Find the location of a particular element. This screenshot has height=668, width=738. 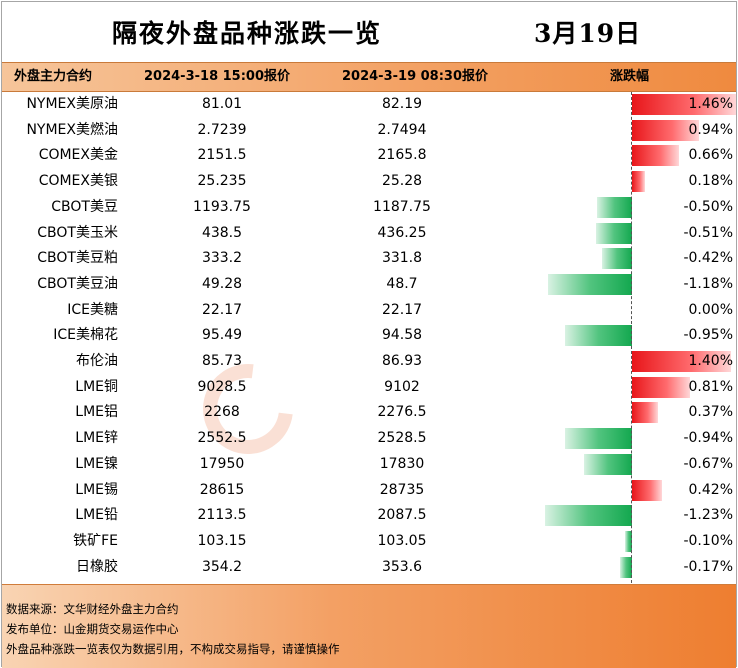

change-percent: 0.81% is located at coordinates (710, 386).